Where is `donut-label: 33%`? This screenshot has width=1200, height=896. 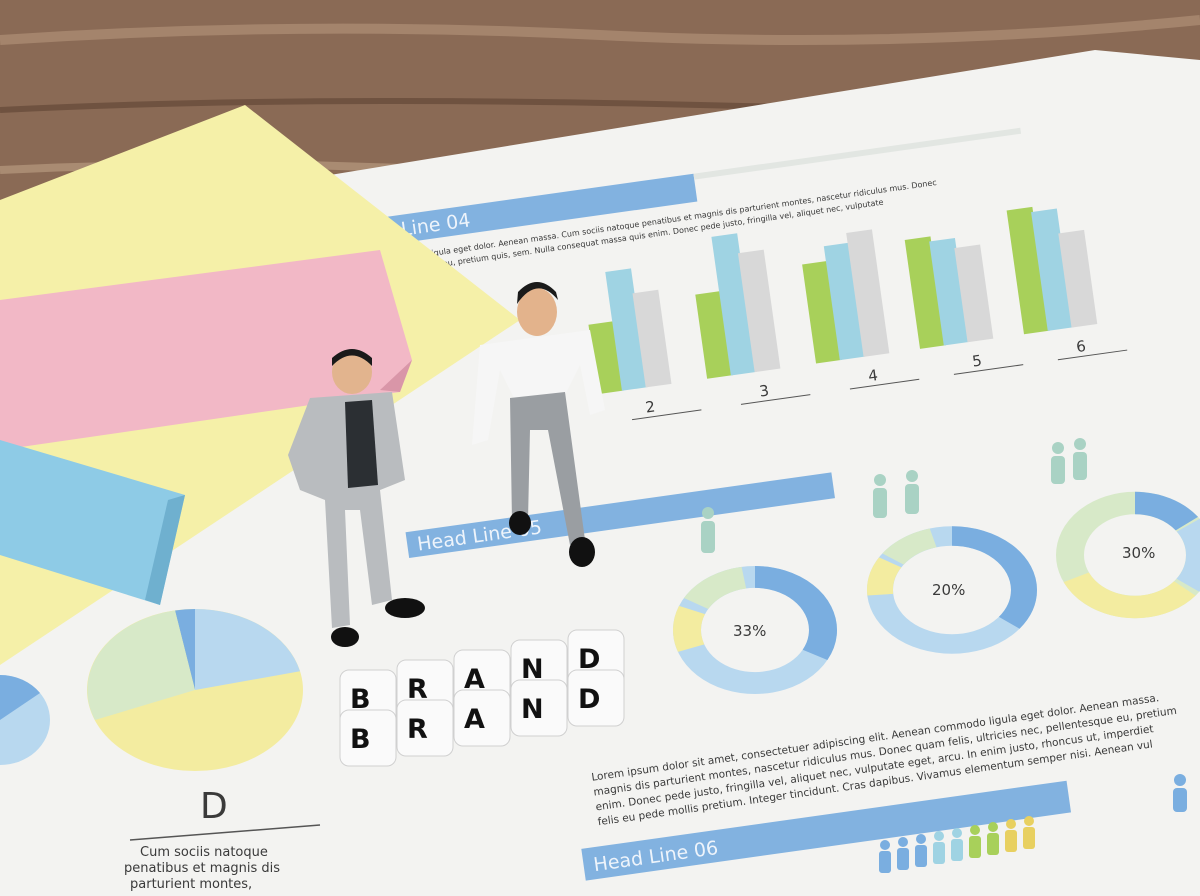 donut-label: 33% is located at coordinates (749, 631).